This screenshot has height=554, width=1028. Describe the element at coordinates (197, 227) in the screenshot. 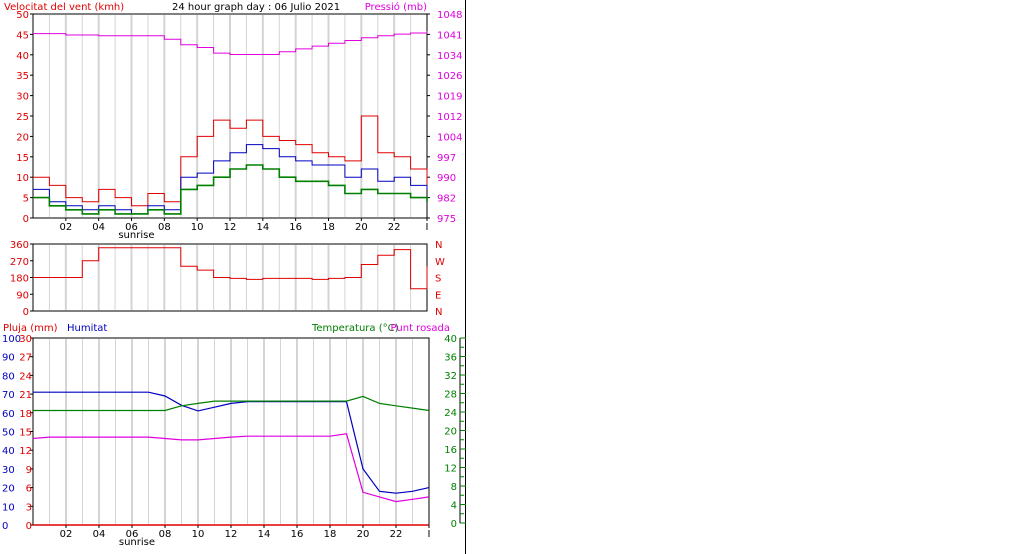

I see `wind-x-tick-label: 10` at that location.